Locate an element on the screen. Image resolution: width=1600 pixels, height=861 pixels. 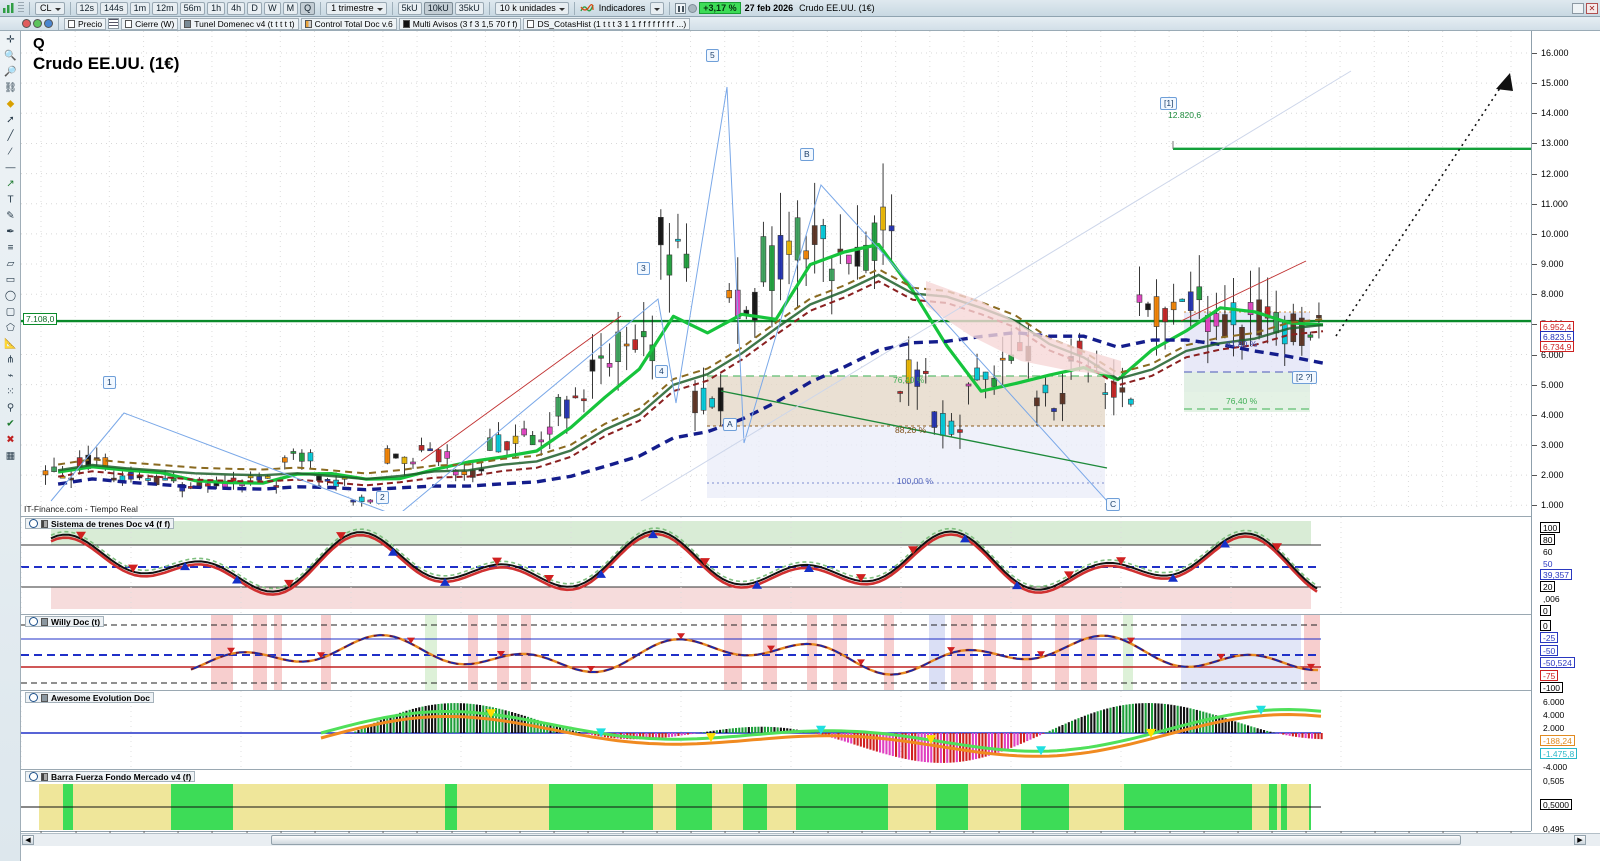
add-red-icon is located at coordinates (26, 23).